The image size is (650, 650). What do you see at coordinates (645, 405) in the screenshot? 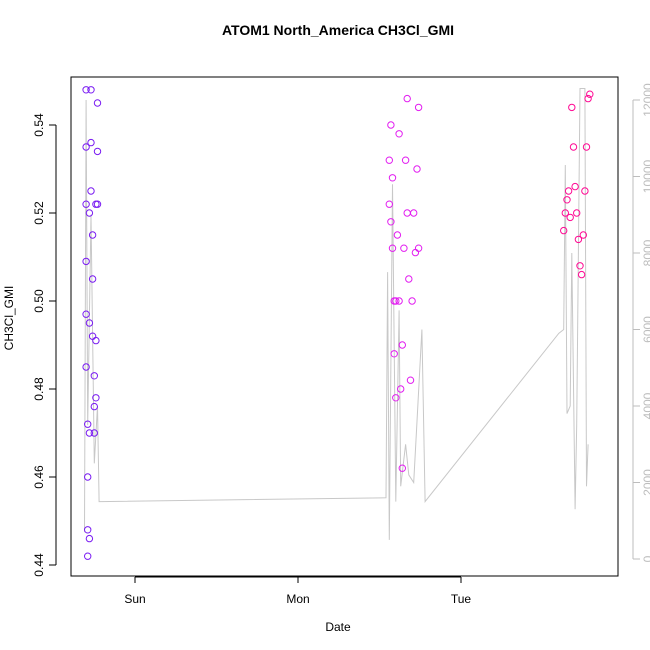
I see `y2-tick-label: 4000` at bounding box center [645, 405].